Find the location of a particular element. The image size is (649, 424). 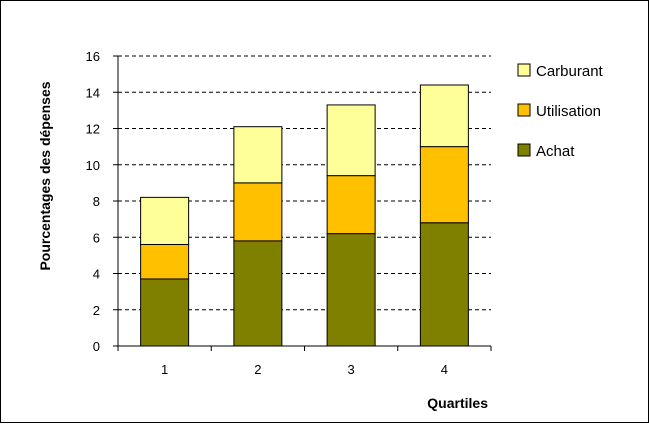

legend-item-carburant: Carburant is located at coordinates (560, 71).